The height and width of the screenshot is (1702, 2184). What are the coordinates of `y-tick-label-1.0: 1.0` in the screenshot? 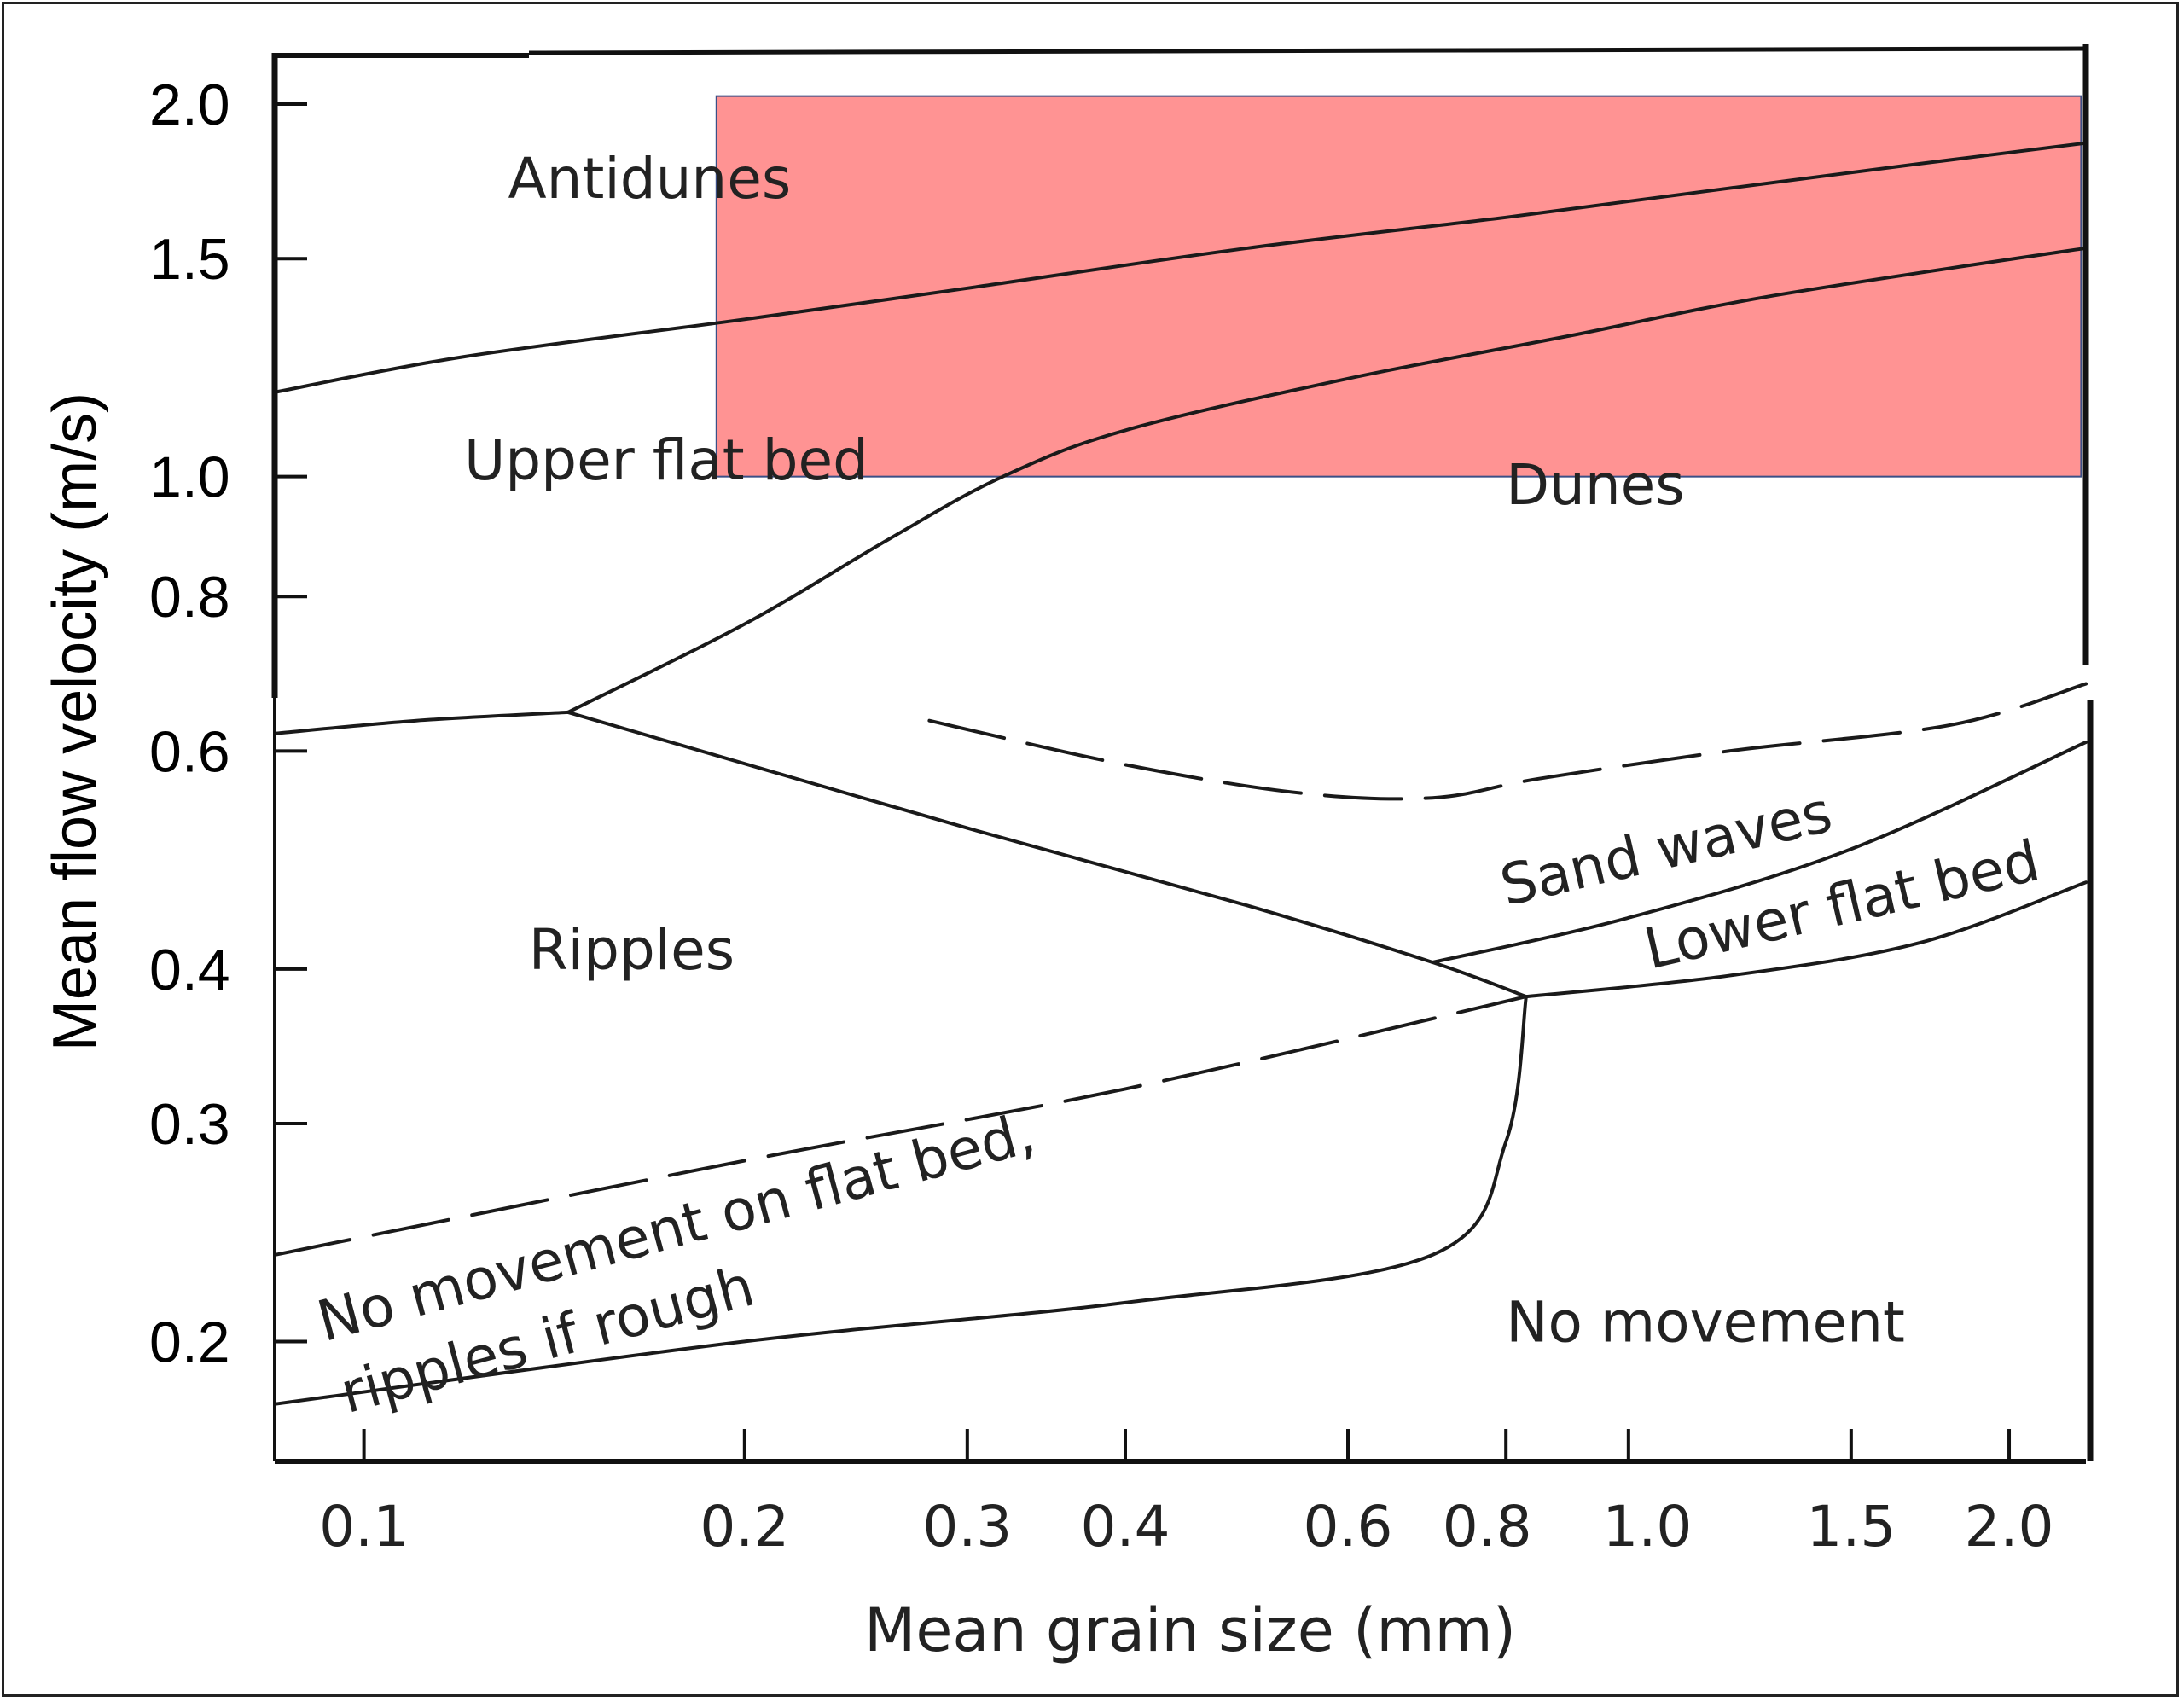 It's located at (189, 478).